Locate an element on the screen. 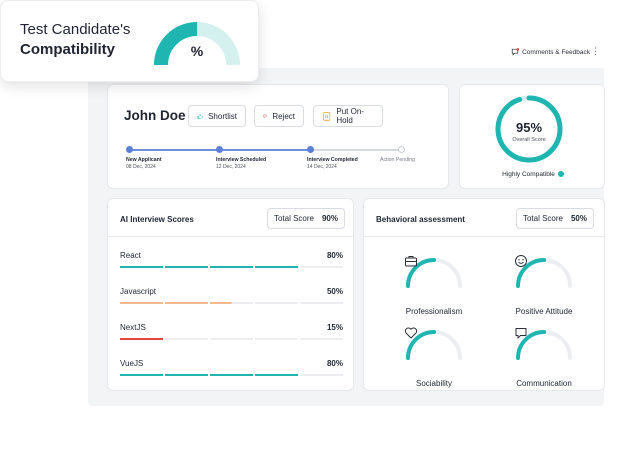  overall-score-value: 95% is located at coordinates (529, 127).